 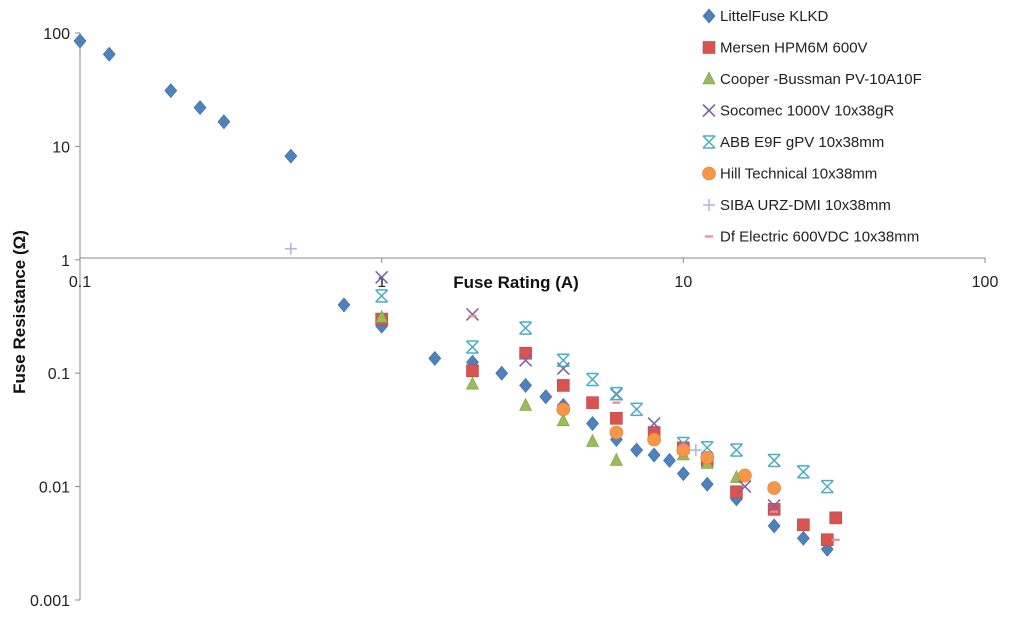 What do you see at coordinates (683, 282) in the screenshot?
I see `x-tick-label: 10` at bounding box center [683, 282].